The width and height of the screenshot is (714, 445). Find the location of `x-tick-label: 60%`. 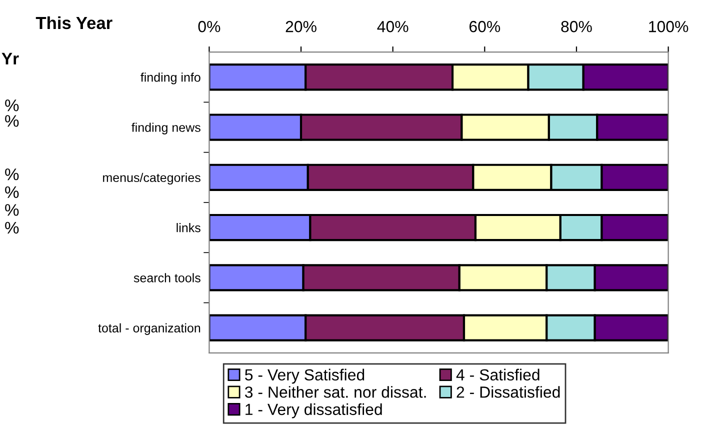

x-tick-label: 60% is located at coordinates (484, 26).